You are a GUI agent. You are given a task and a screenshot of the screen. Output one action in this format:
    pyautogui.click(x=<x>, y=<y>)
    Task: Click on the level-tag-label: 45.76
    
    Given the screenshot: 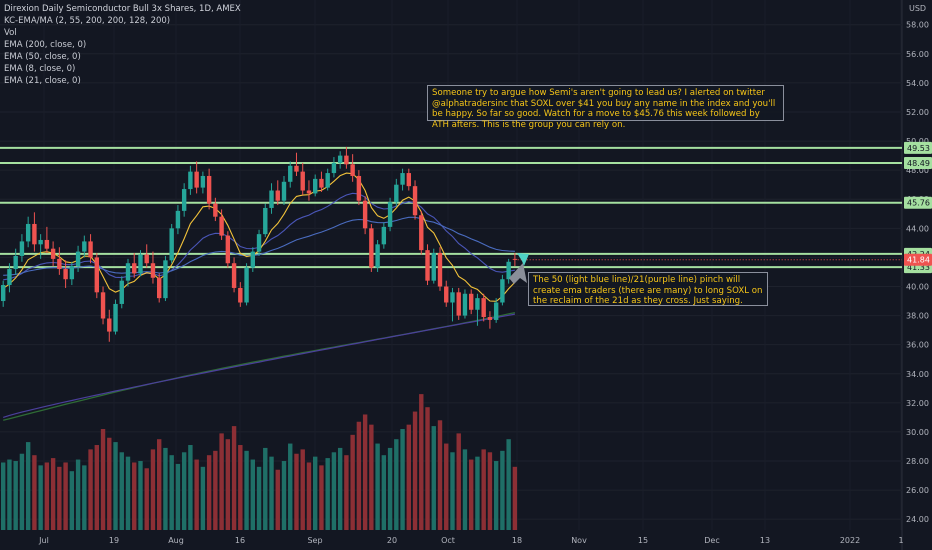 What is the action you would take?
    pyautogui.click(x=918, y=203)
    